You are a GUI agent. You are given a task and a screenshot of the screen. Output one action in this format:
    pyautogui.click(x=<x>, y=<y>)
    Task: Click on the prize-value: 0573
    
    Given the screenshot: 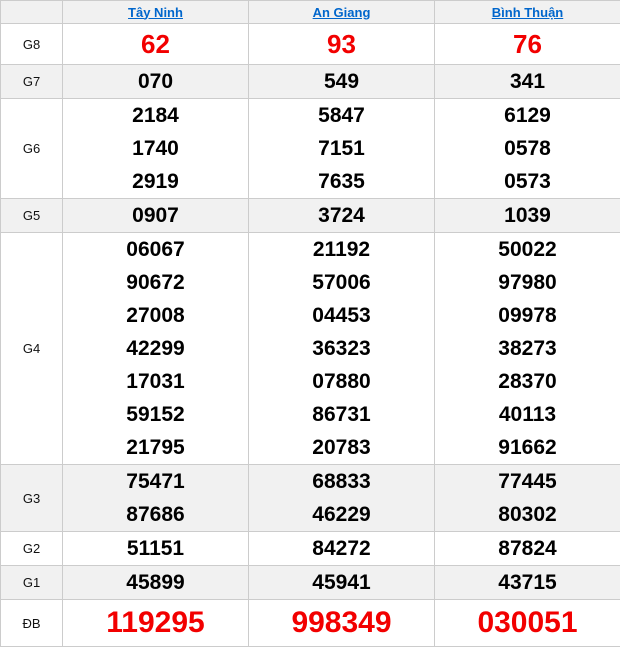 What is the action you would take?
    pyautogui.click(x=527, y=181)
    